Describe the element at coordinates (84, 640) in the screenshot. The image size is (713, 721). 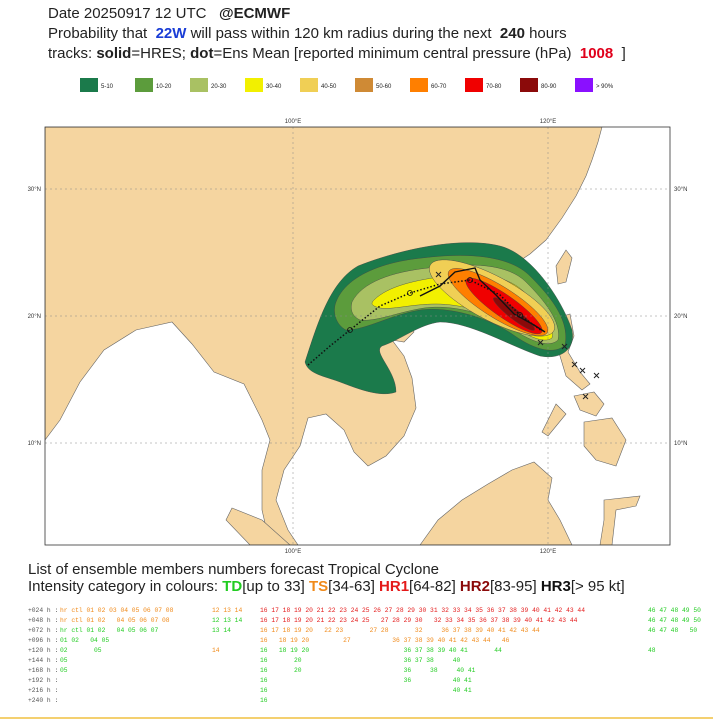
I see `row-members: 01 02 04 05` at that location.